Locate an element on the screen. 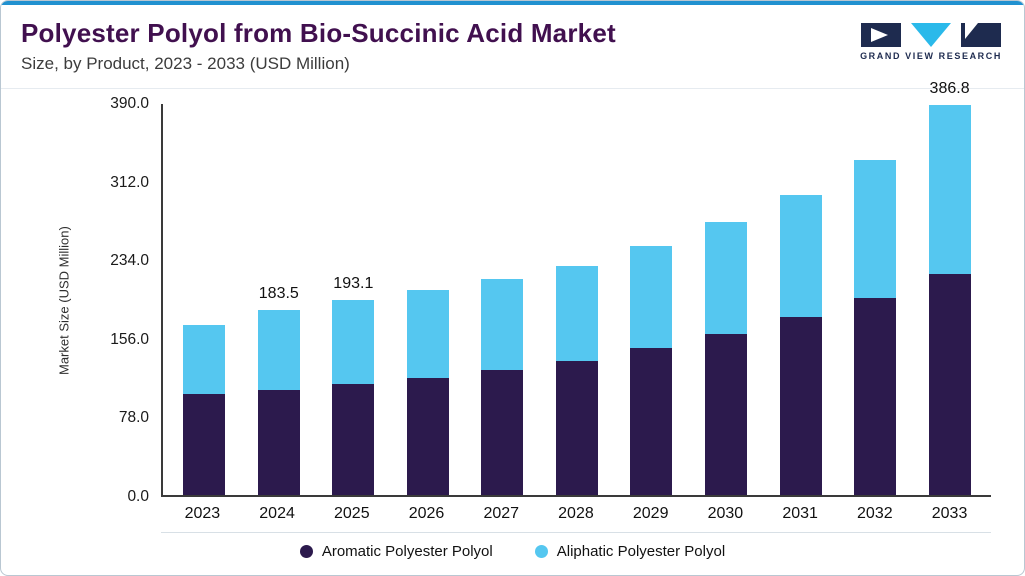  y-tick-label: 312.0 is located at coordinates (129, 182).